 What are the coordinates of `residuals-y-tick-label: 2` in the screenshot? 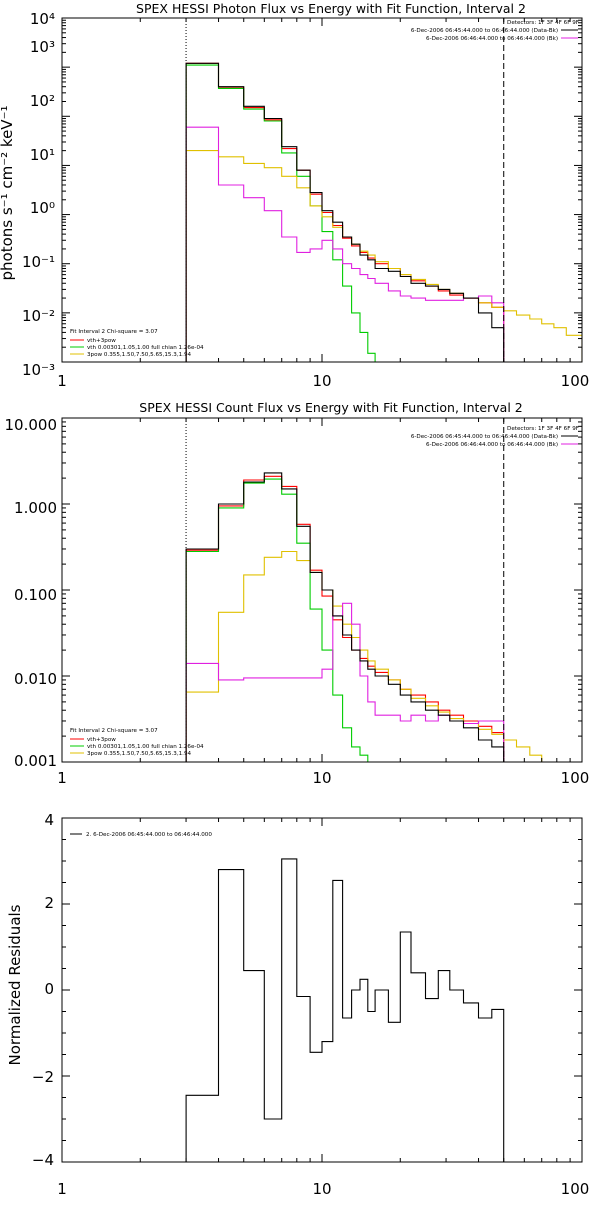 It's located at (49, 903).